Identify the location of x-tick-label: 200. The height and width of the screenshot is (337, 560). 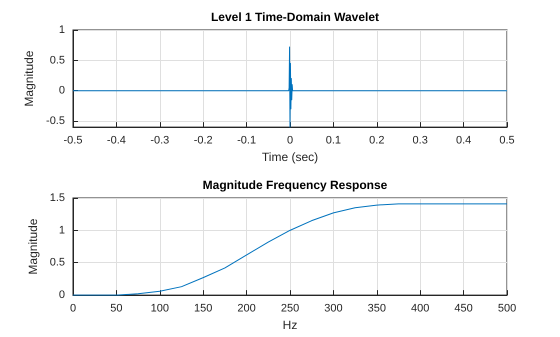
(246, 308).